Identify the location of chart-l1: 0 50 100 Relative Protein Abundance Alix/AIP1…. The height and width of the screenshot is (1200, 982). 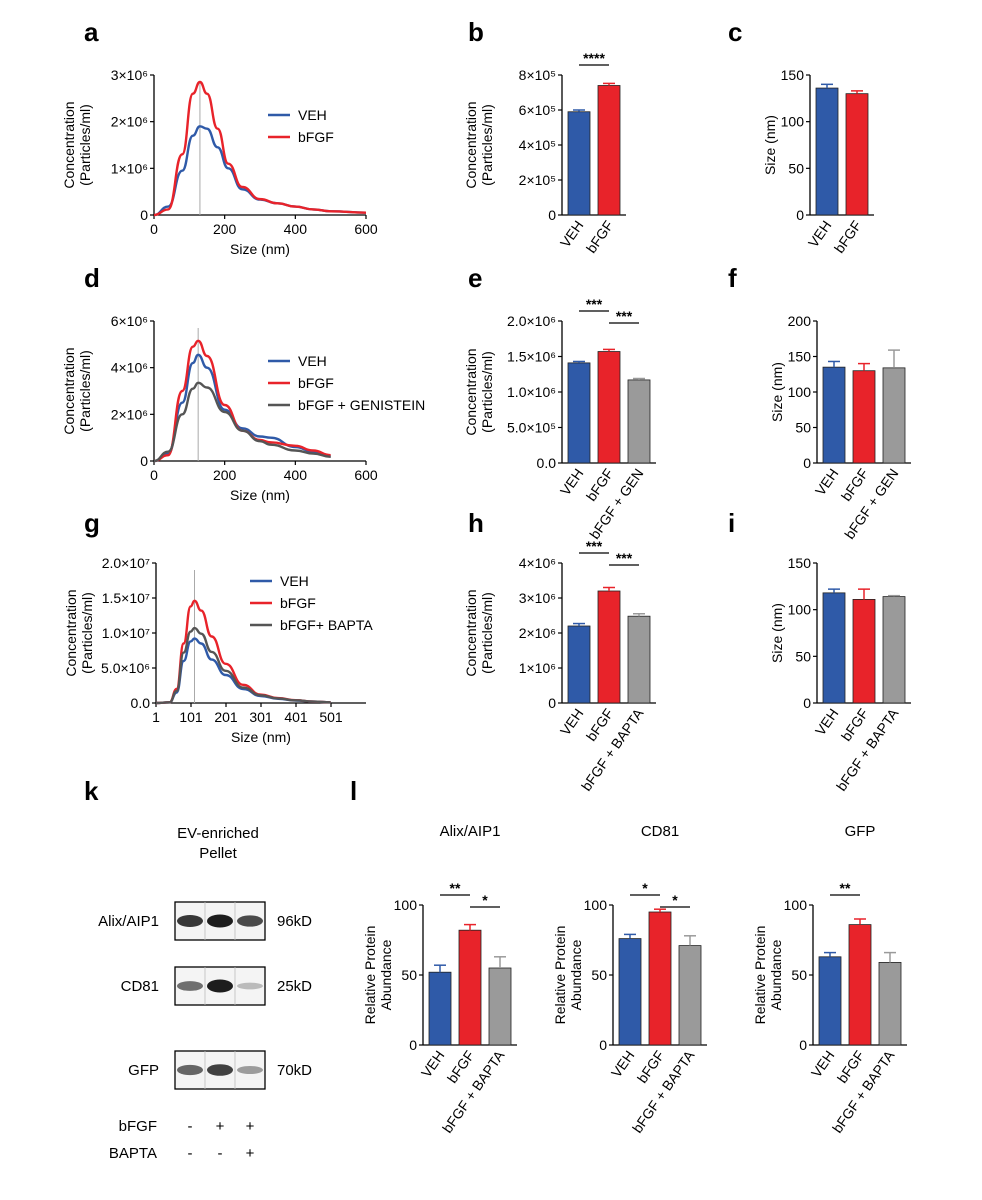
(439, 979).